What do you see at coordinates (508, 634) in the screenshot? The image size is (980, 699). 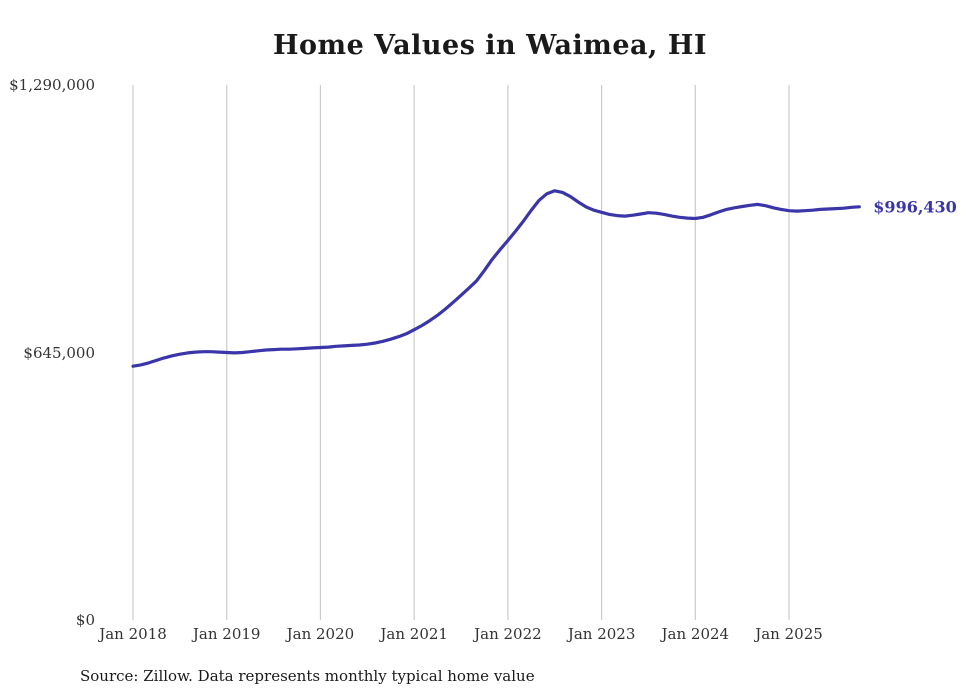 I see `x-tick-label: Jan 2022` at bounding box center [508, 634].